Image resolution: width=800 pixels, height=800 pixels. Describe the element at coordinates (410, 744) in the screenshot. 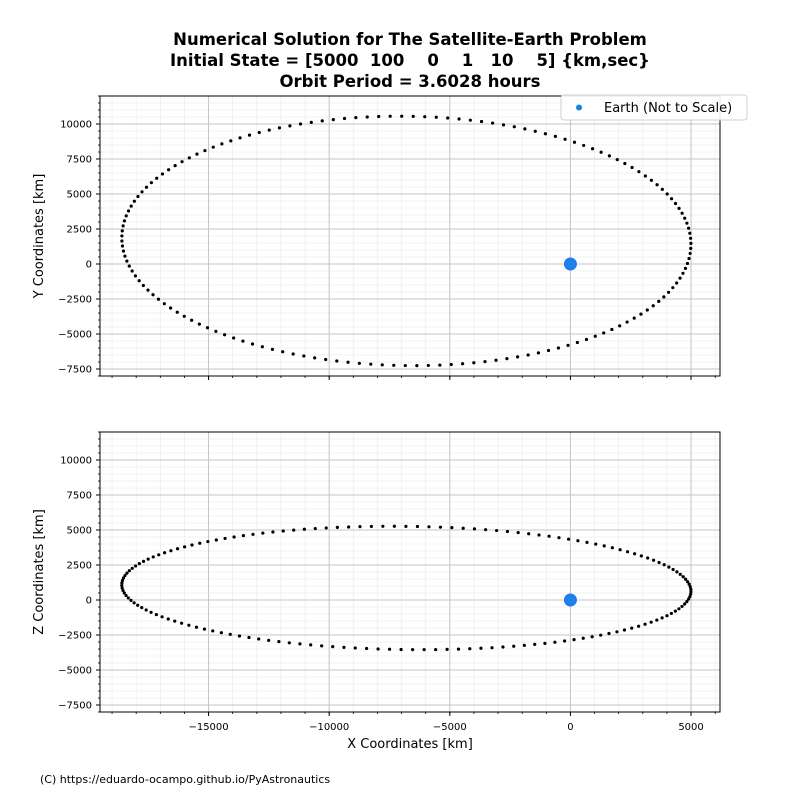

I see `x-axis-label: X Coordinates [km]` at that location.